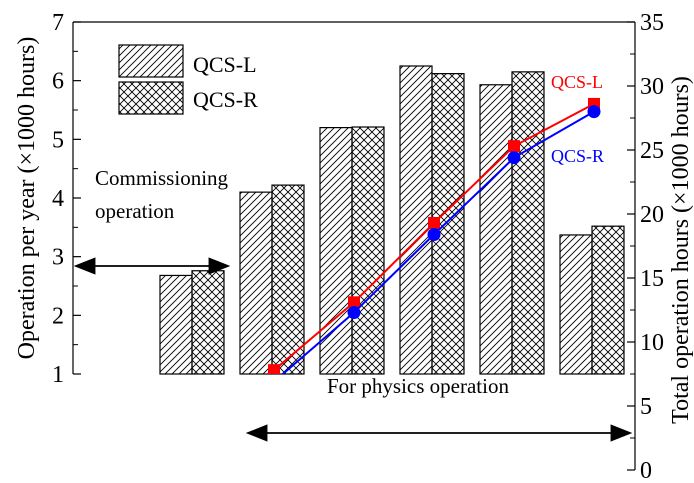 This screenshot has width=694, height=483. Describe the element at coordinates (418, 386) in the screenshot. I see `annotation-physics: For physics operation` at that location.